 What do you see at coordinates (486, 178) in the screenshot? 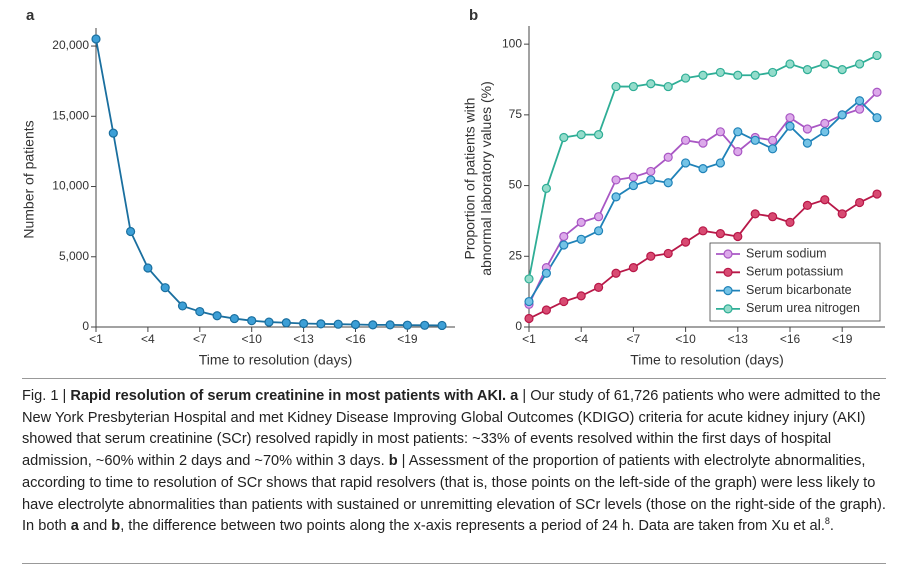
I see `y-axis-label: abnormal laboratory values (%)` at bounding box center [486, 178].